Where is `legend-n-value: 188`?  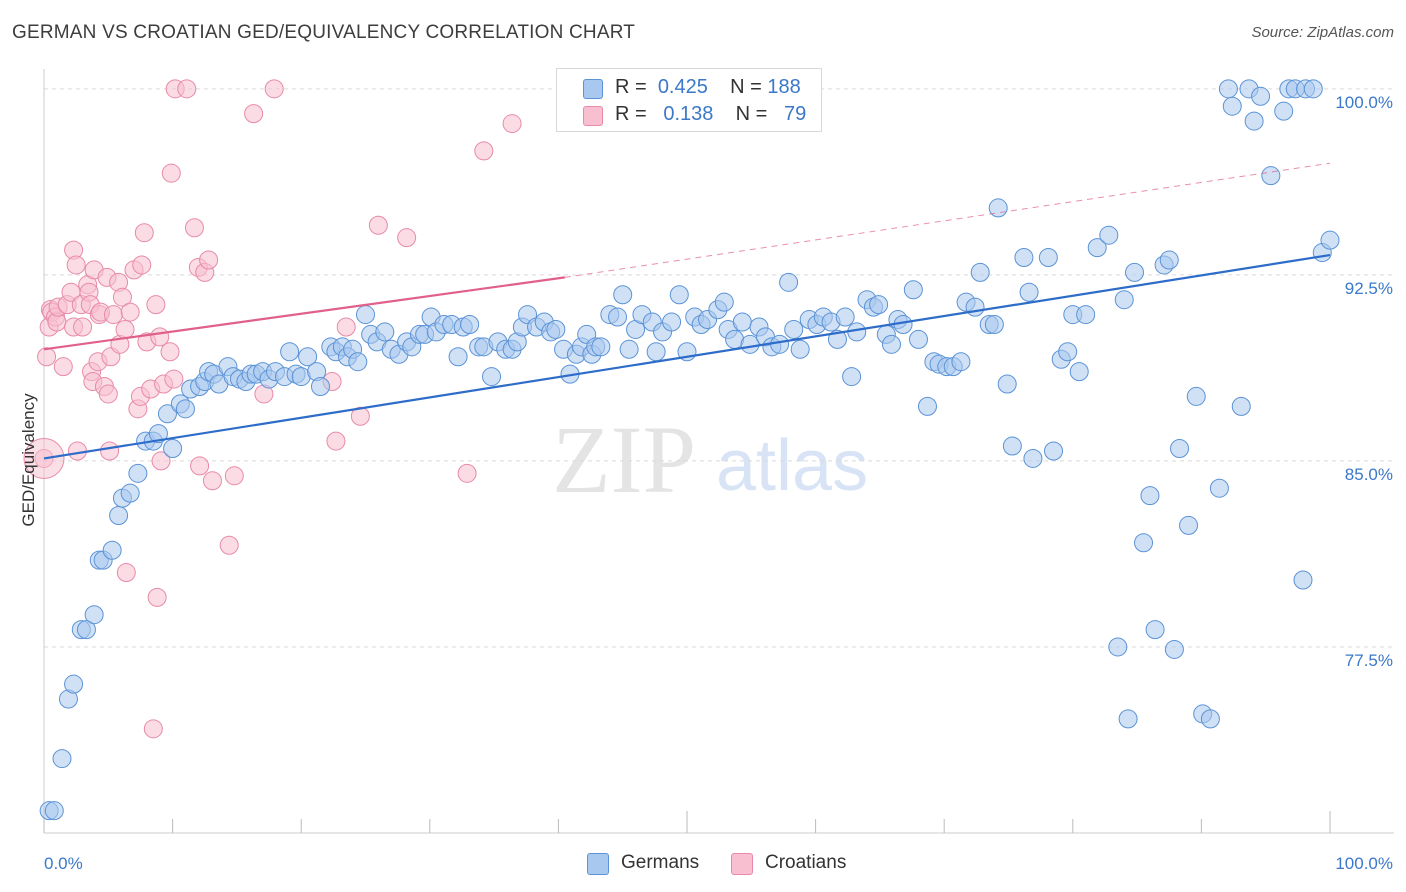 legend-n-value: 188 is located at coordinates (784, 87).